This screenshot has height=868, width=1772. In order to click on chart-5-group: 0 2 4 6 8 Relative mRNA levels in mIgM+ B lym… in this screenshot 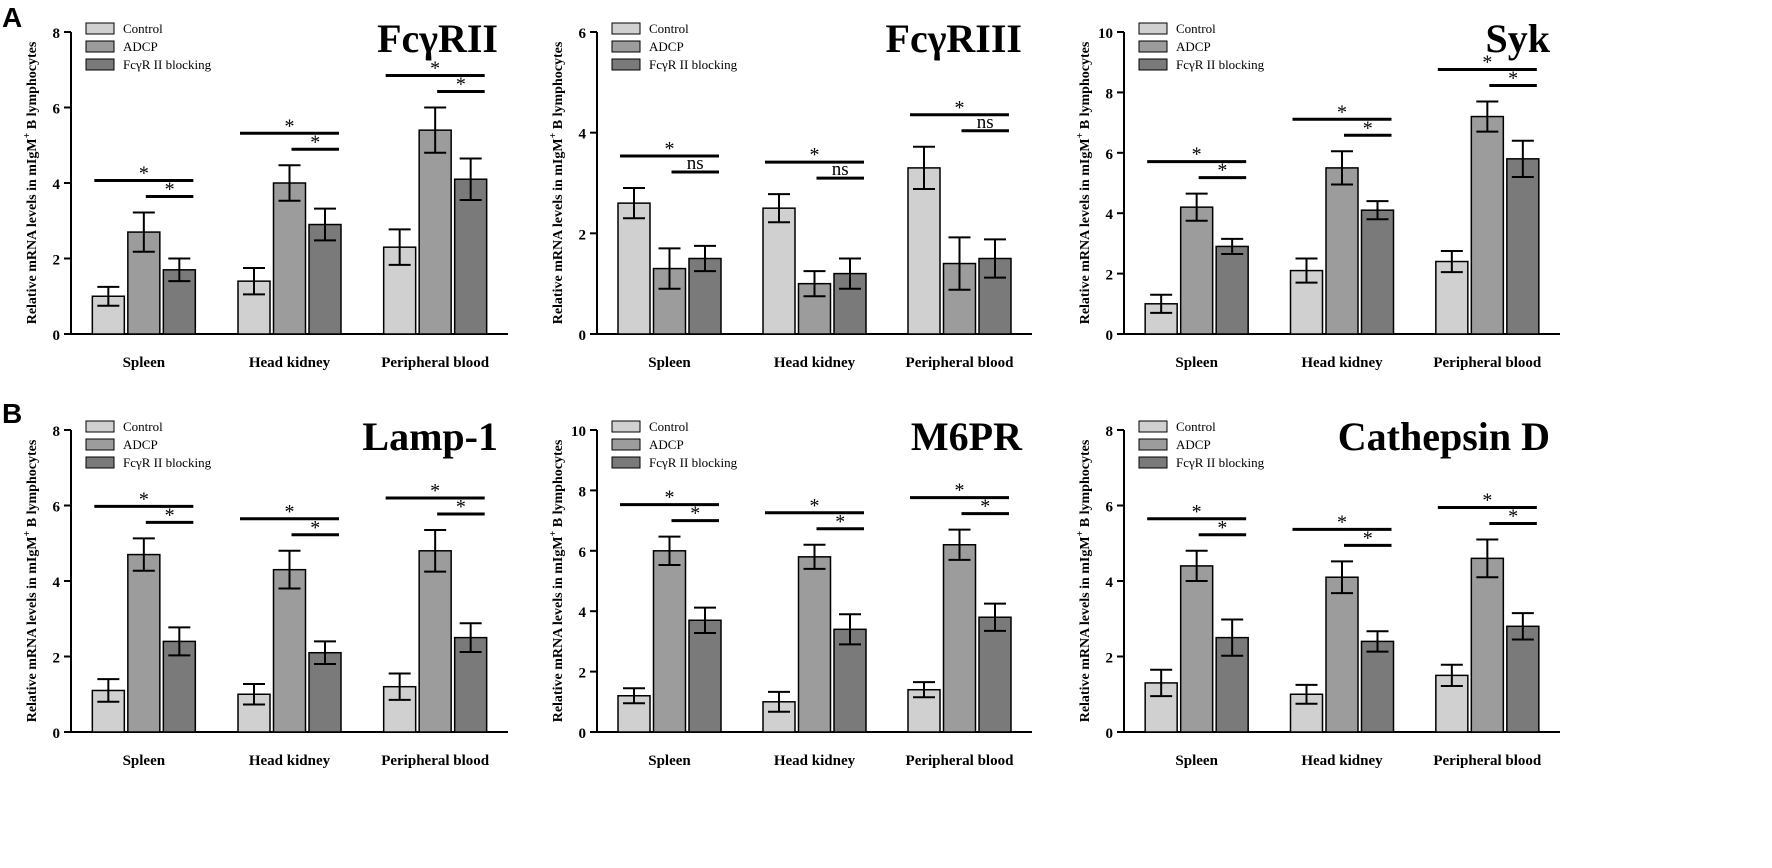, I will do `click(1317, 591)`.